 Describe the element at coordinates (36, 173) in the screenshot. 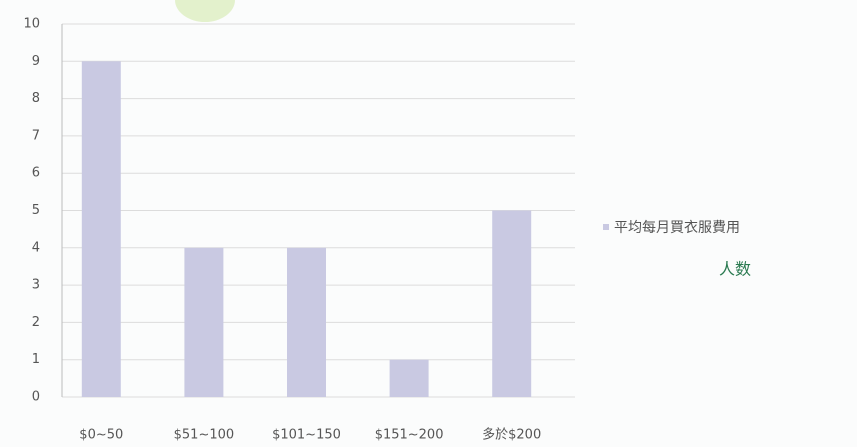

I see `y-tick-label: 6` at that location.